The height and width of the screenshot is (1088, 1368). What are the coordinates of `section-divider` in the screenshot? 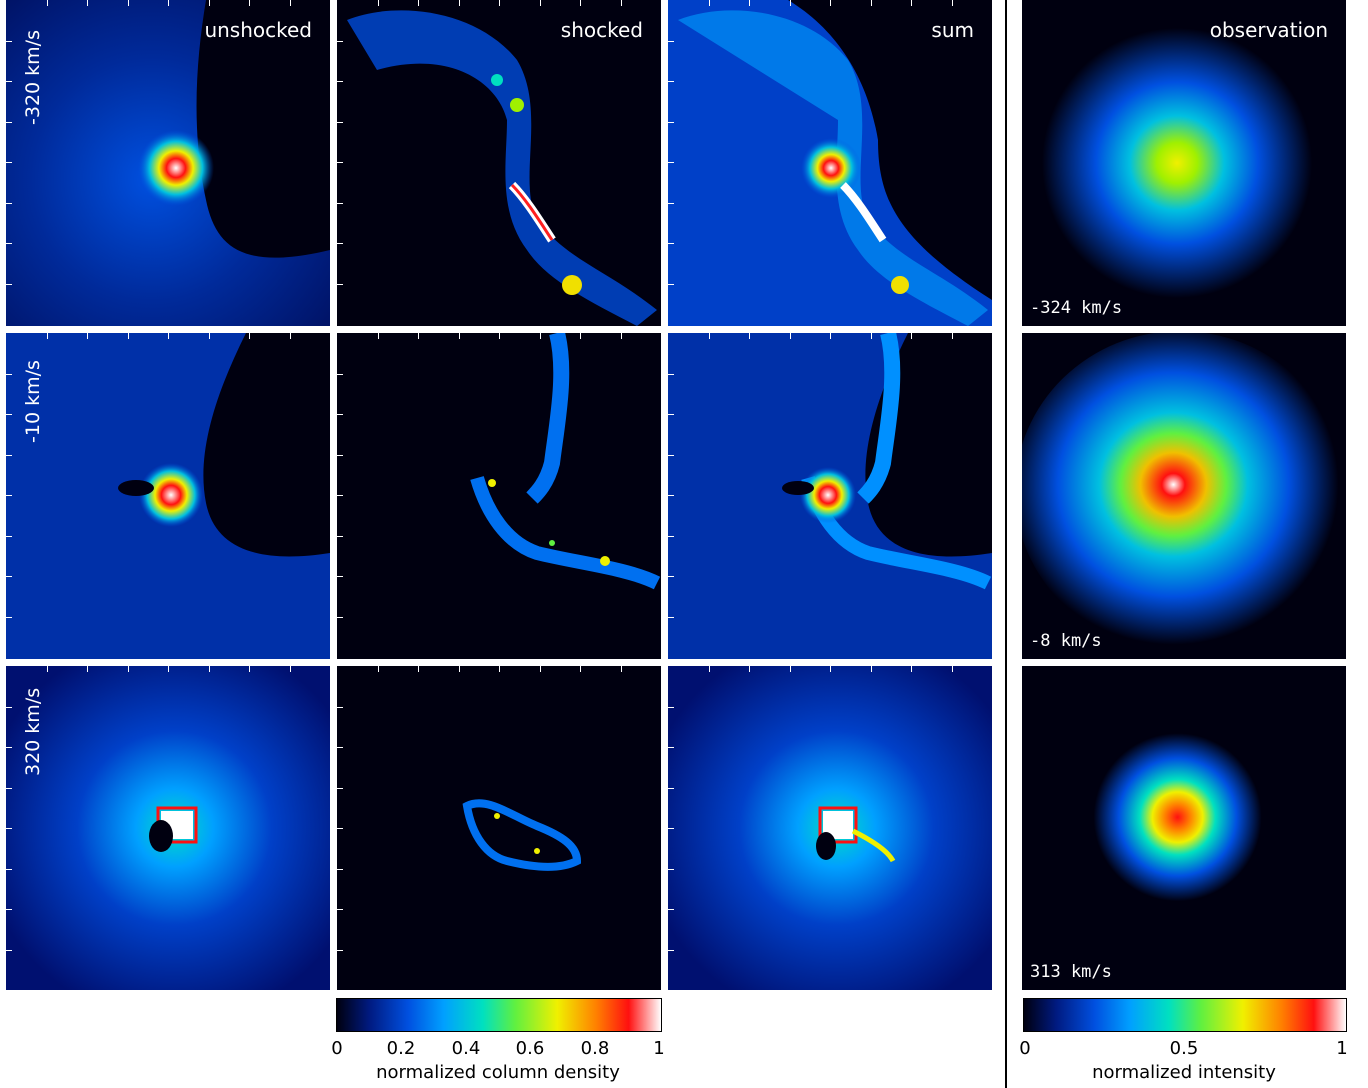 It's located at (1006, 544).